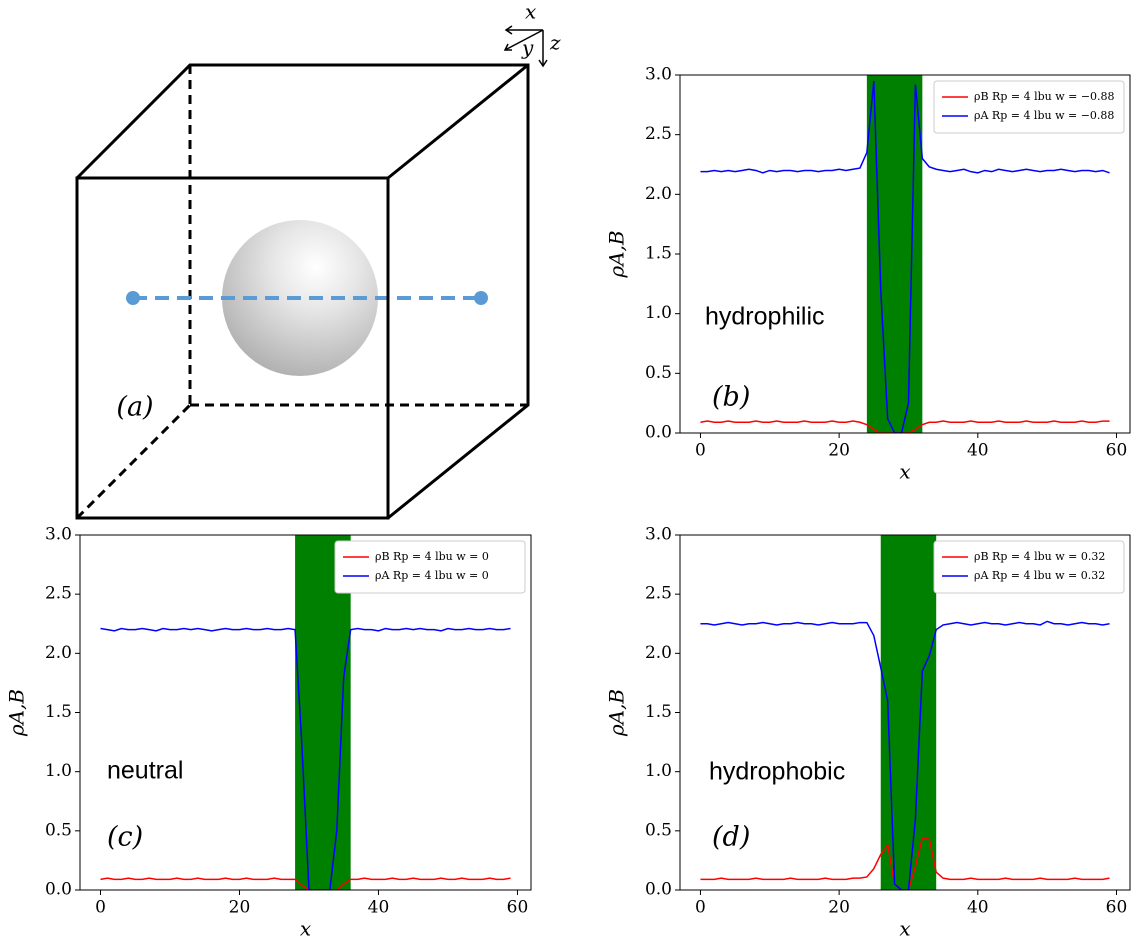 The height and width of the screenshot is (943, 1134). I want to click on legend-label: ρA Rp = 4 lbu w = −0.88, so click(1044, 115).